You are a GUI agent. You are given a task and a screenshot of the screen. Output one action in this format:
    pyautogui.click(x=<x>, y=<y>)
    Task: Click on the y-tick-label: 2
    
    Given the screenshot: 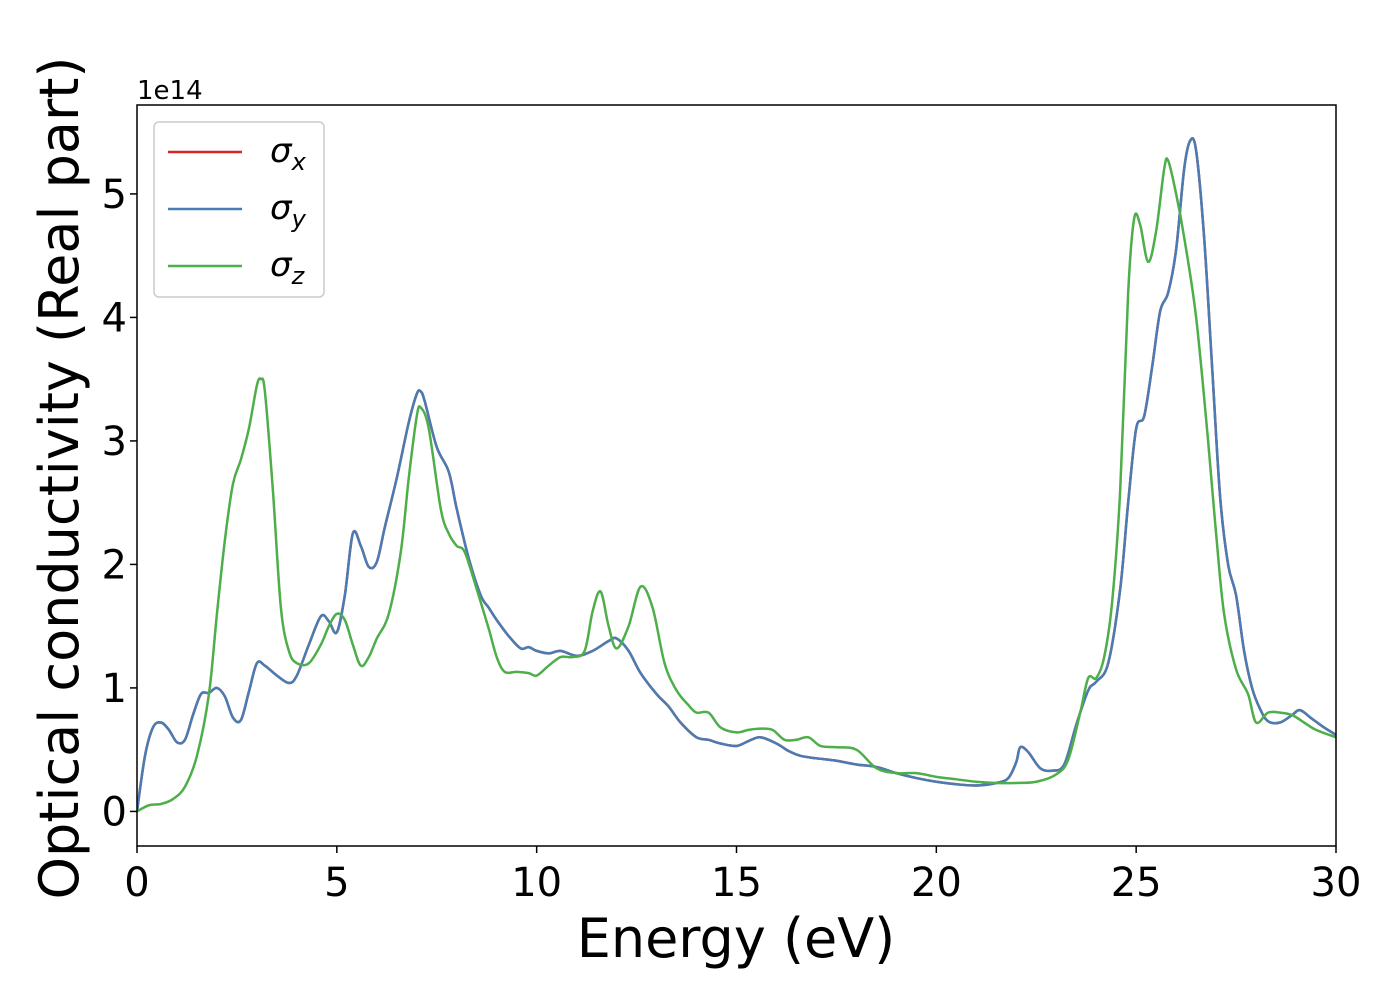 What is the action you would take?
    pyautogui.click(x=114, y=565)
    